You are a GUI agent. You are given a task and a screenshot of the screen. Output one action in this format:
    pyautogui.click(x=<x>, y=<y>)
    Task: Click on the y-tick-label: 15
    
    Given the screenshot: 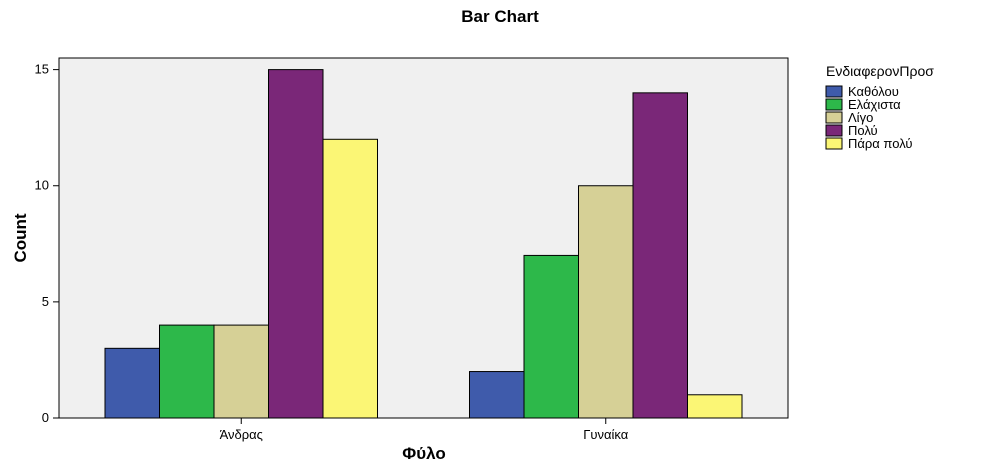 What is the action you would take?
    pyautogui.click(x=42, y=69)
    